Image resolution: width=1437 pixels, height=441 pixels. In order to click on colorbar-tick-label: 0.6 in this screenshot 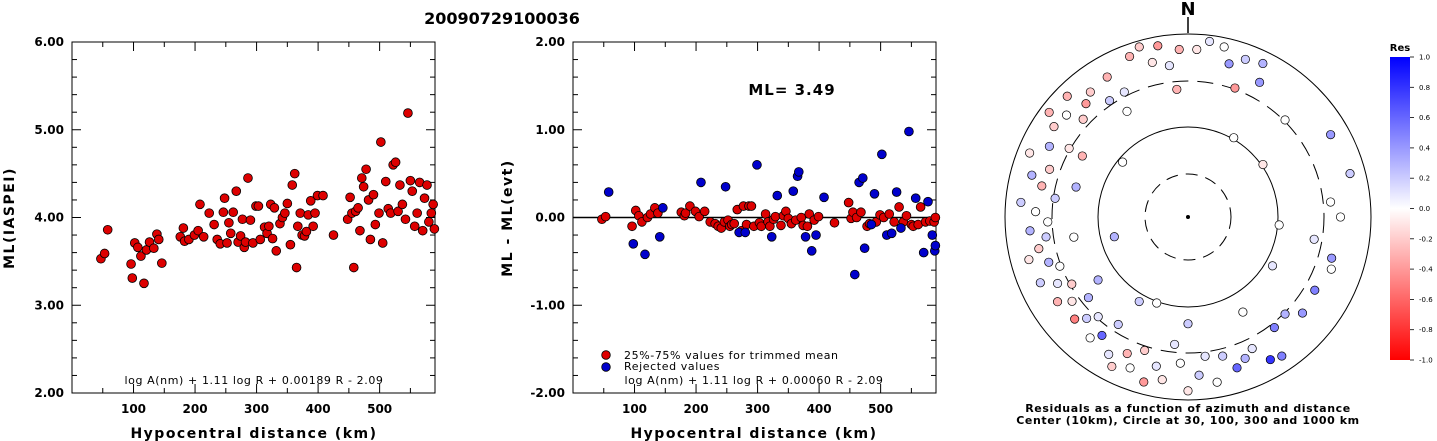, I will do `click(1425, 118)`.